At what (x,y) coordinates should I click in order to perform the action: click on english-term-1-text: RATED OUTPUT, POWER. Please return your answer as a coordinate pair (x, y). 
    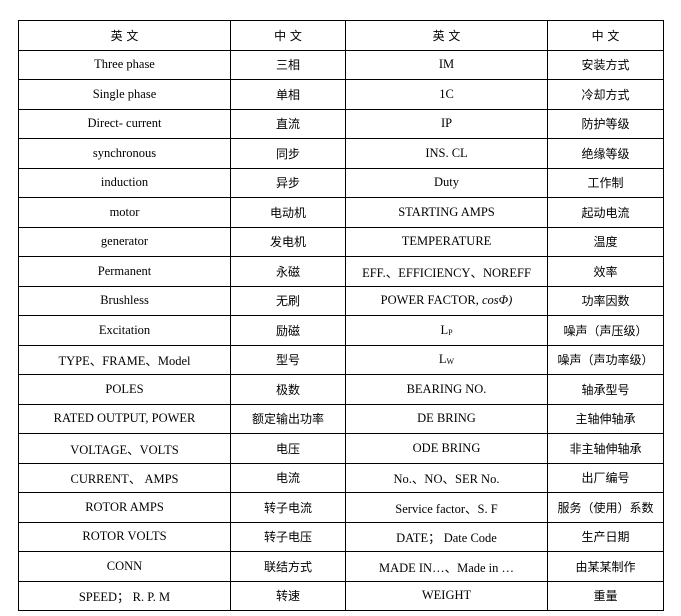
    Looking at the image, I should click on (124, 418).